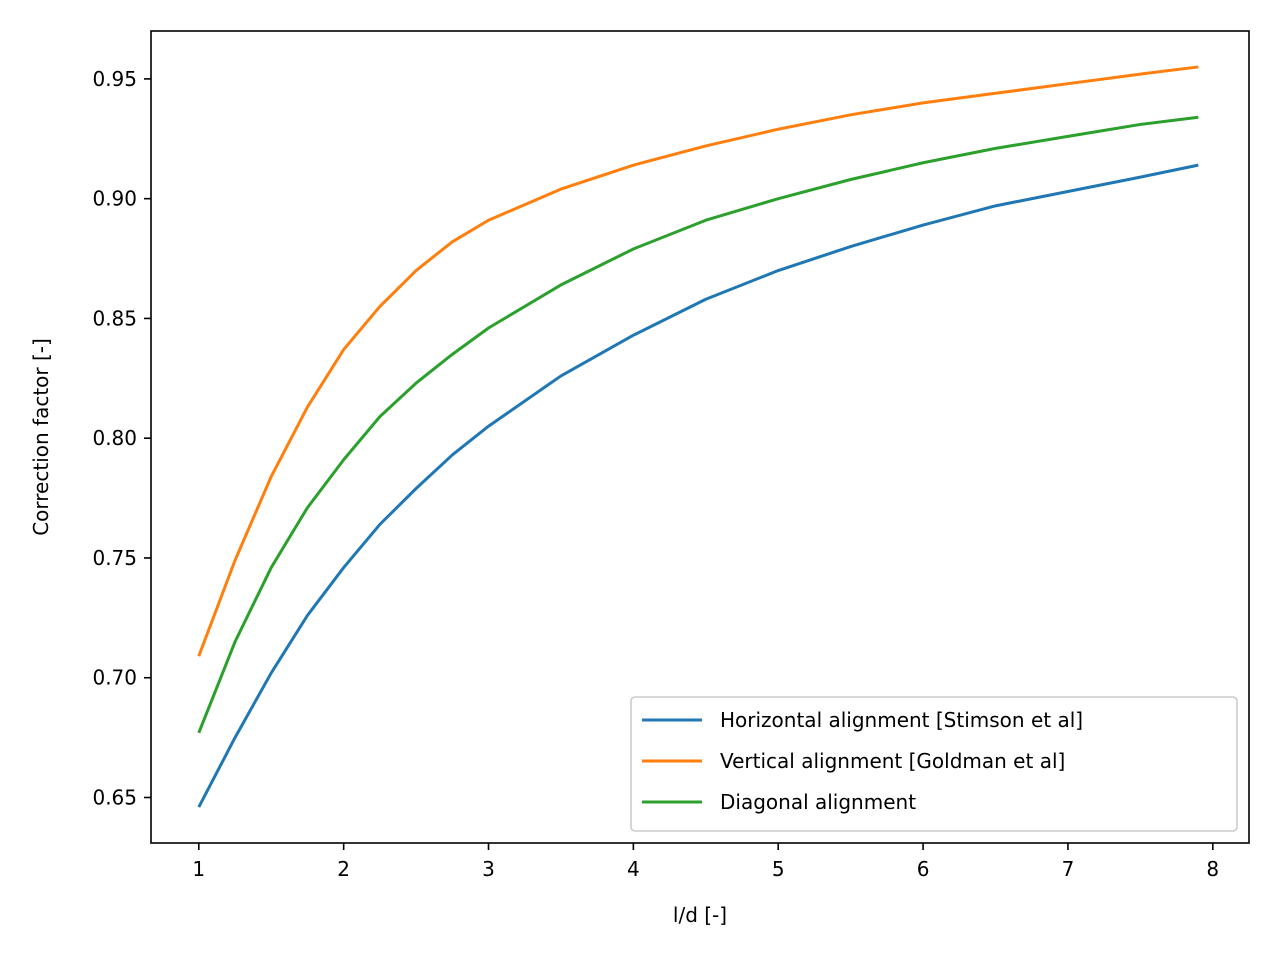 This screenshot has height=960, width=1280. Describe the element at coordinates (114, 79) in the screenshot. I see `y-tick-label: 0.95` at that location.